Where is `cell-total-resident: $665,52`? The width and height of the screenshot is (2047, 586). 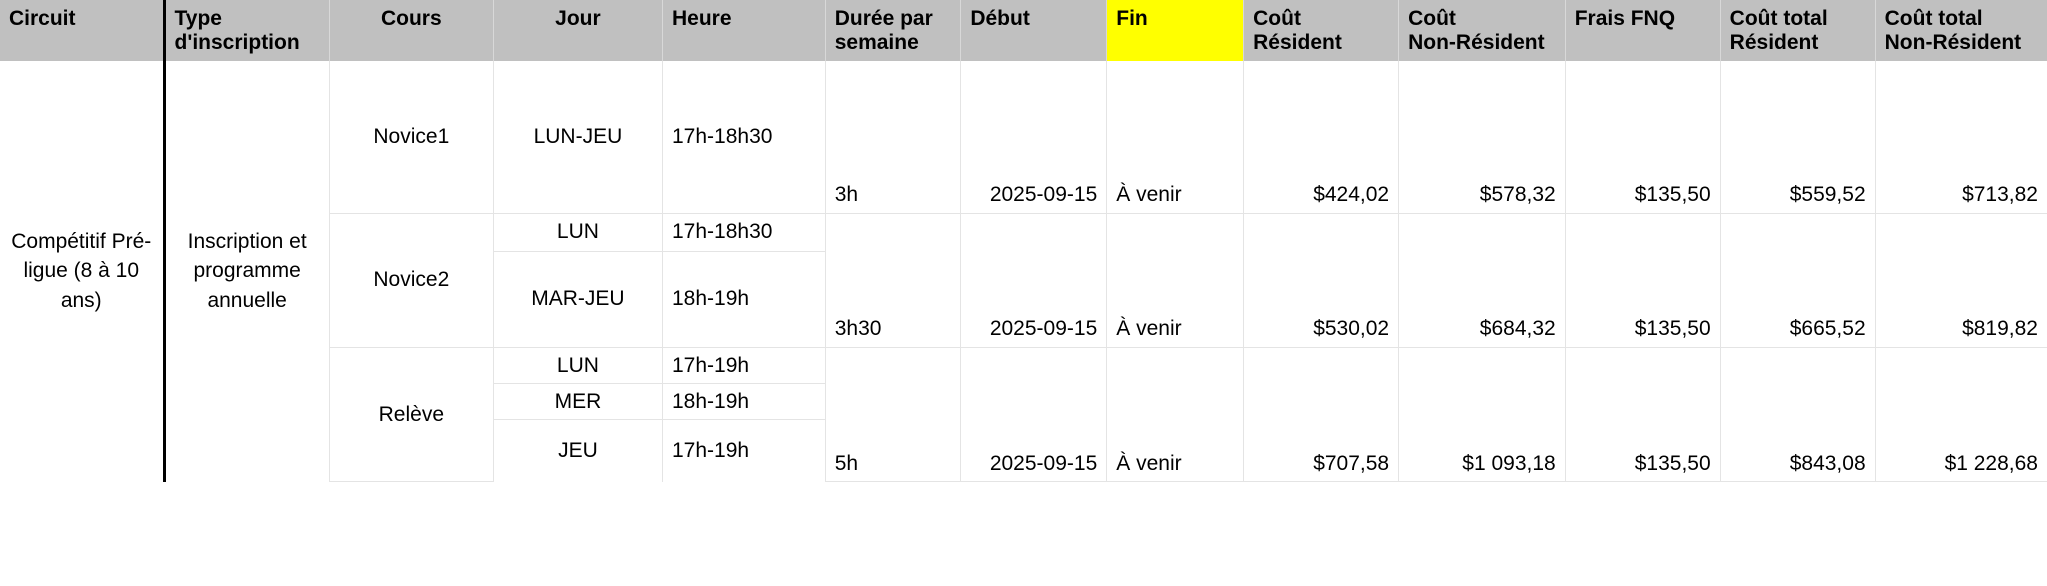
cell-total-resident: $665,52 is located at coordinates (1798, 280).